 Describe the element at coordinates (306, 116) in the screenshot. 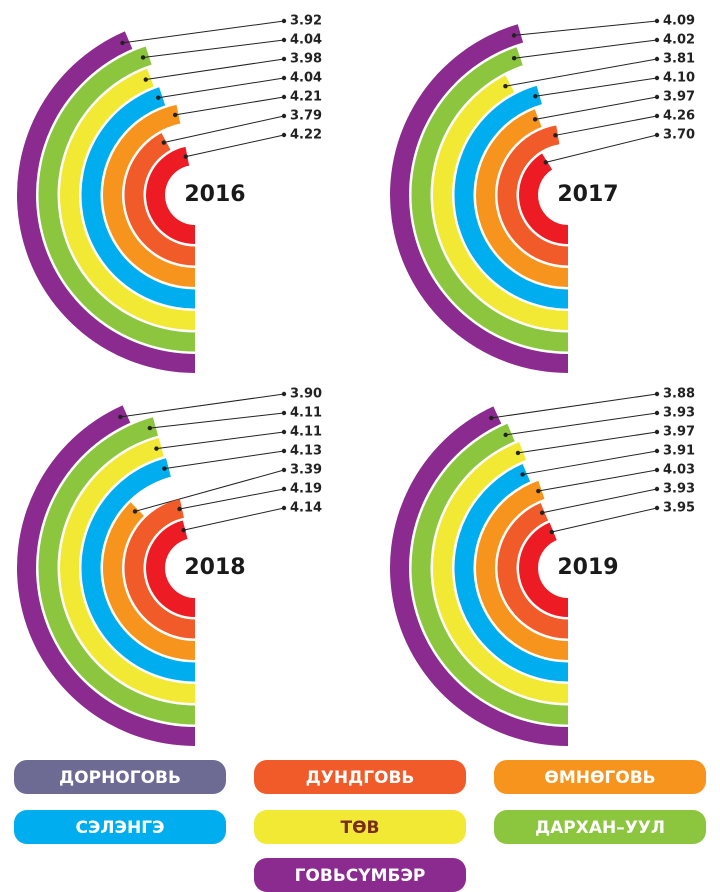

I see `value-label: 3.79` at that location.